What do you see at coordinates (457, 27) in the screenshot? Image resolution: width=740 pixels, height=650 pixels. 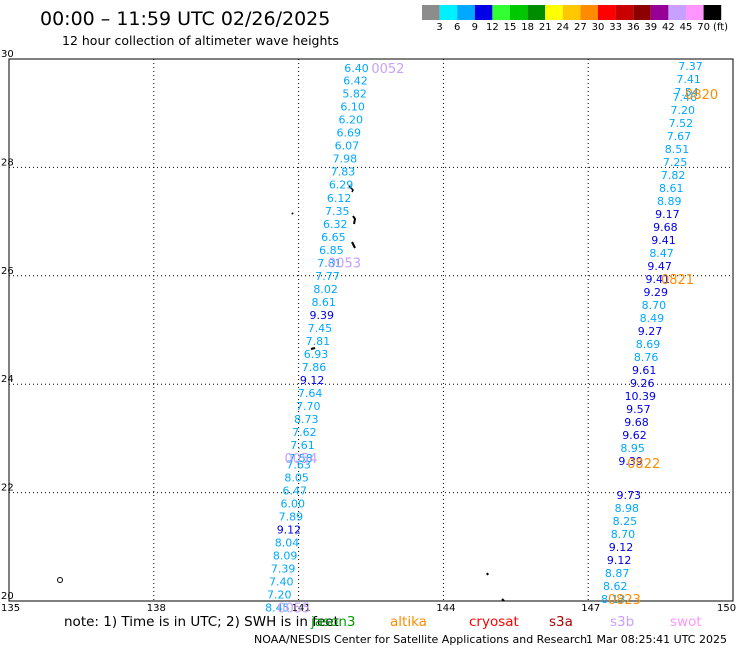 I see `legend-label: 6` at bounding box center [457, 27].